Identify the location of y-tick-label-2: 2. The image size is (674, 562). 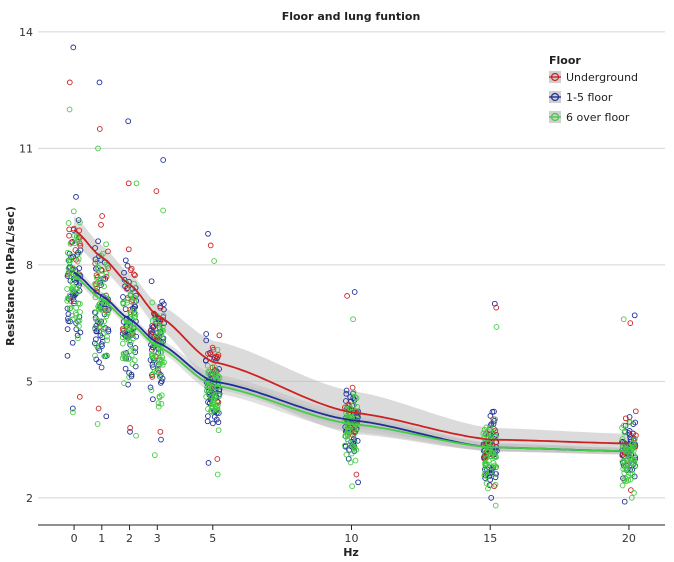
(29, 498).